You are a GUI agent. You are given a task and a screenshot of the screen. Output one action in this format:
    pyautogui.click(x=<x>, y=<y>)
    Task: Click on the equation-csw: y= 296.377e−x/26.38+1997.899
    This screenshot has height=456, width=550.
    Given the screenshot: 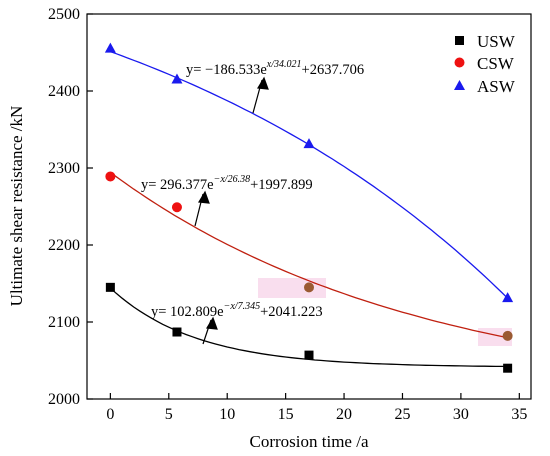 What is the action you would take?
    pyautogui.click(x=227, y=183)
    